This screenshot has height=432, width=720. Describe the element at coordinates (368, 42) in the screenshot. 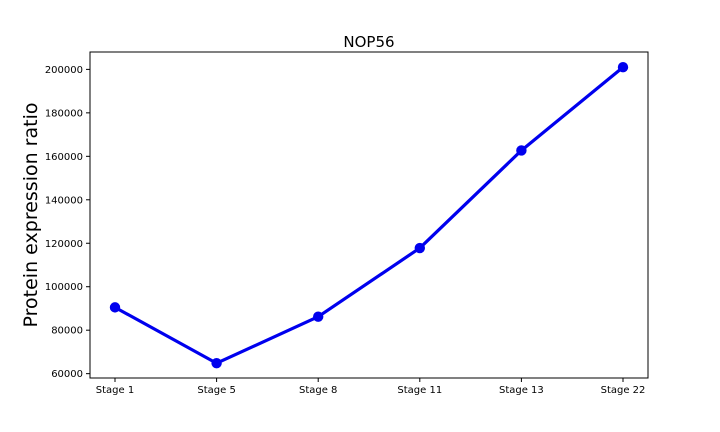

I see `chart-title: NOP56` at that location.